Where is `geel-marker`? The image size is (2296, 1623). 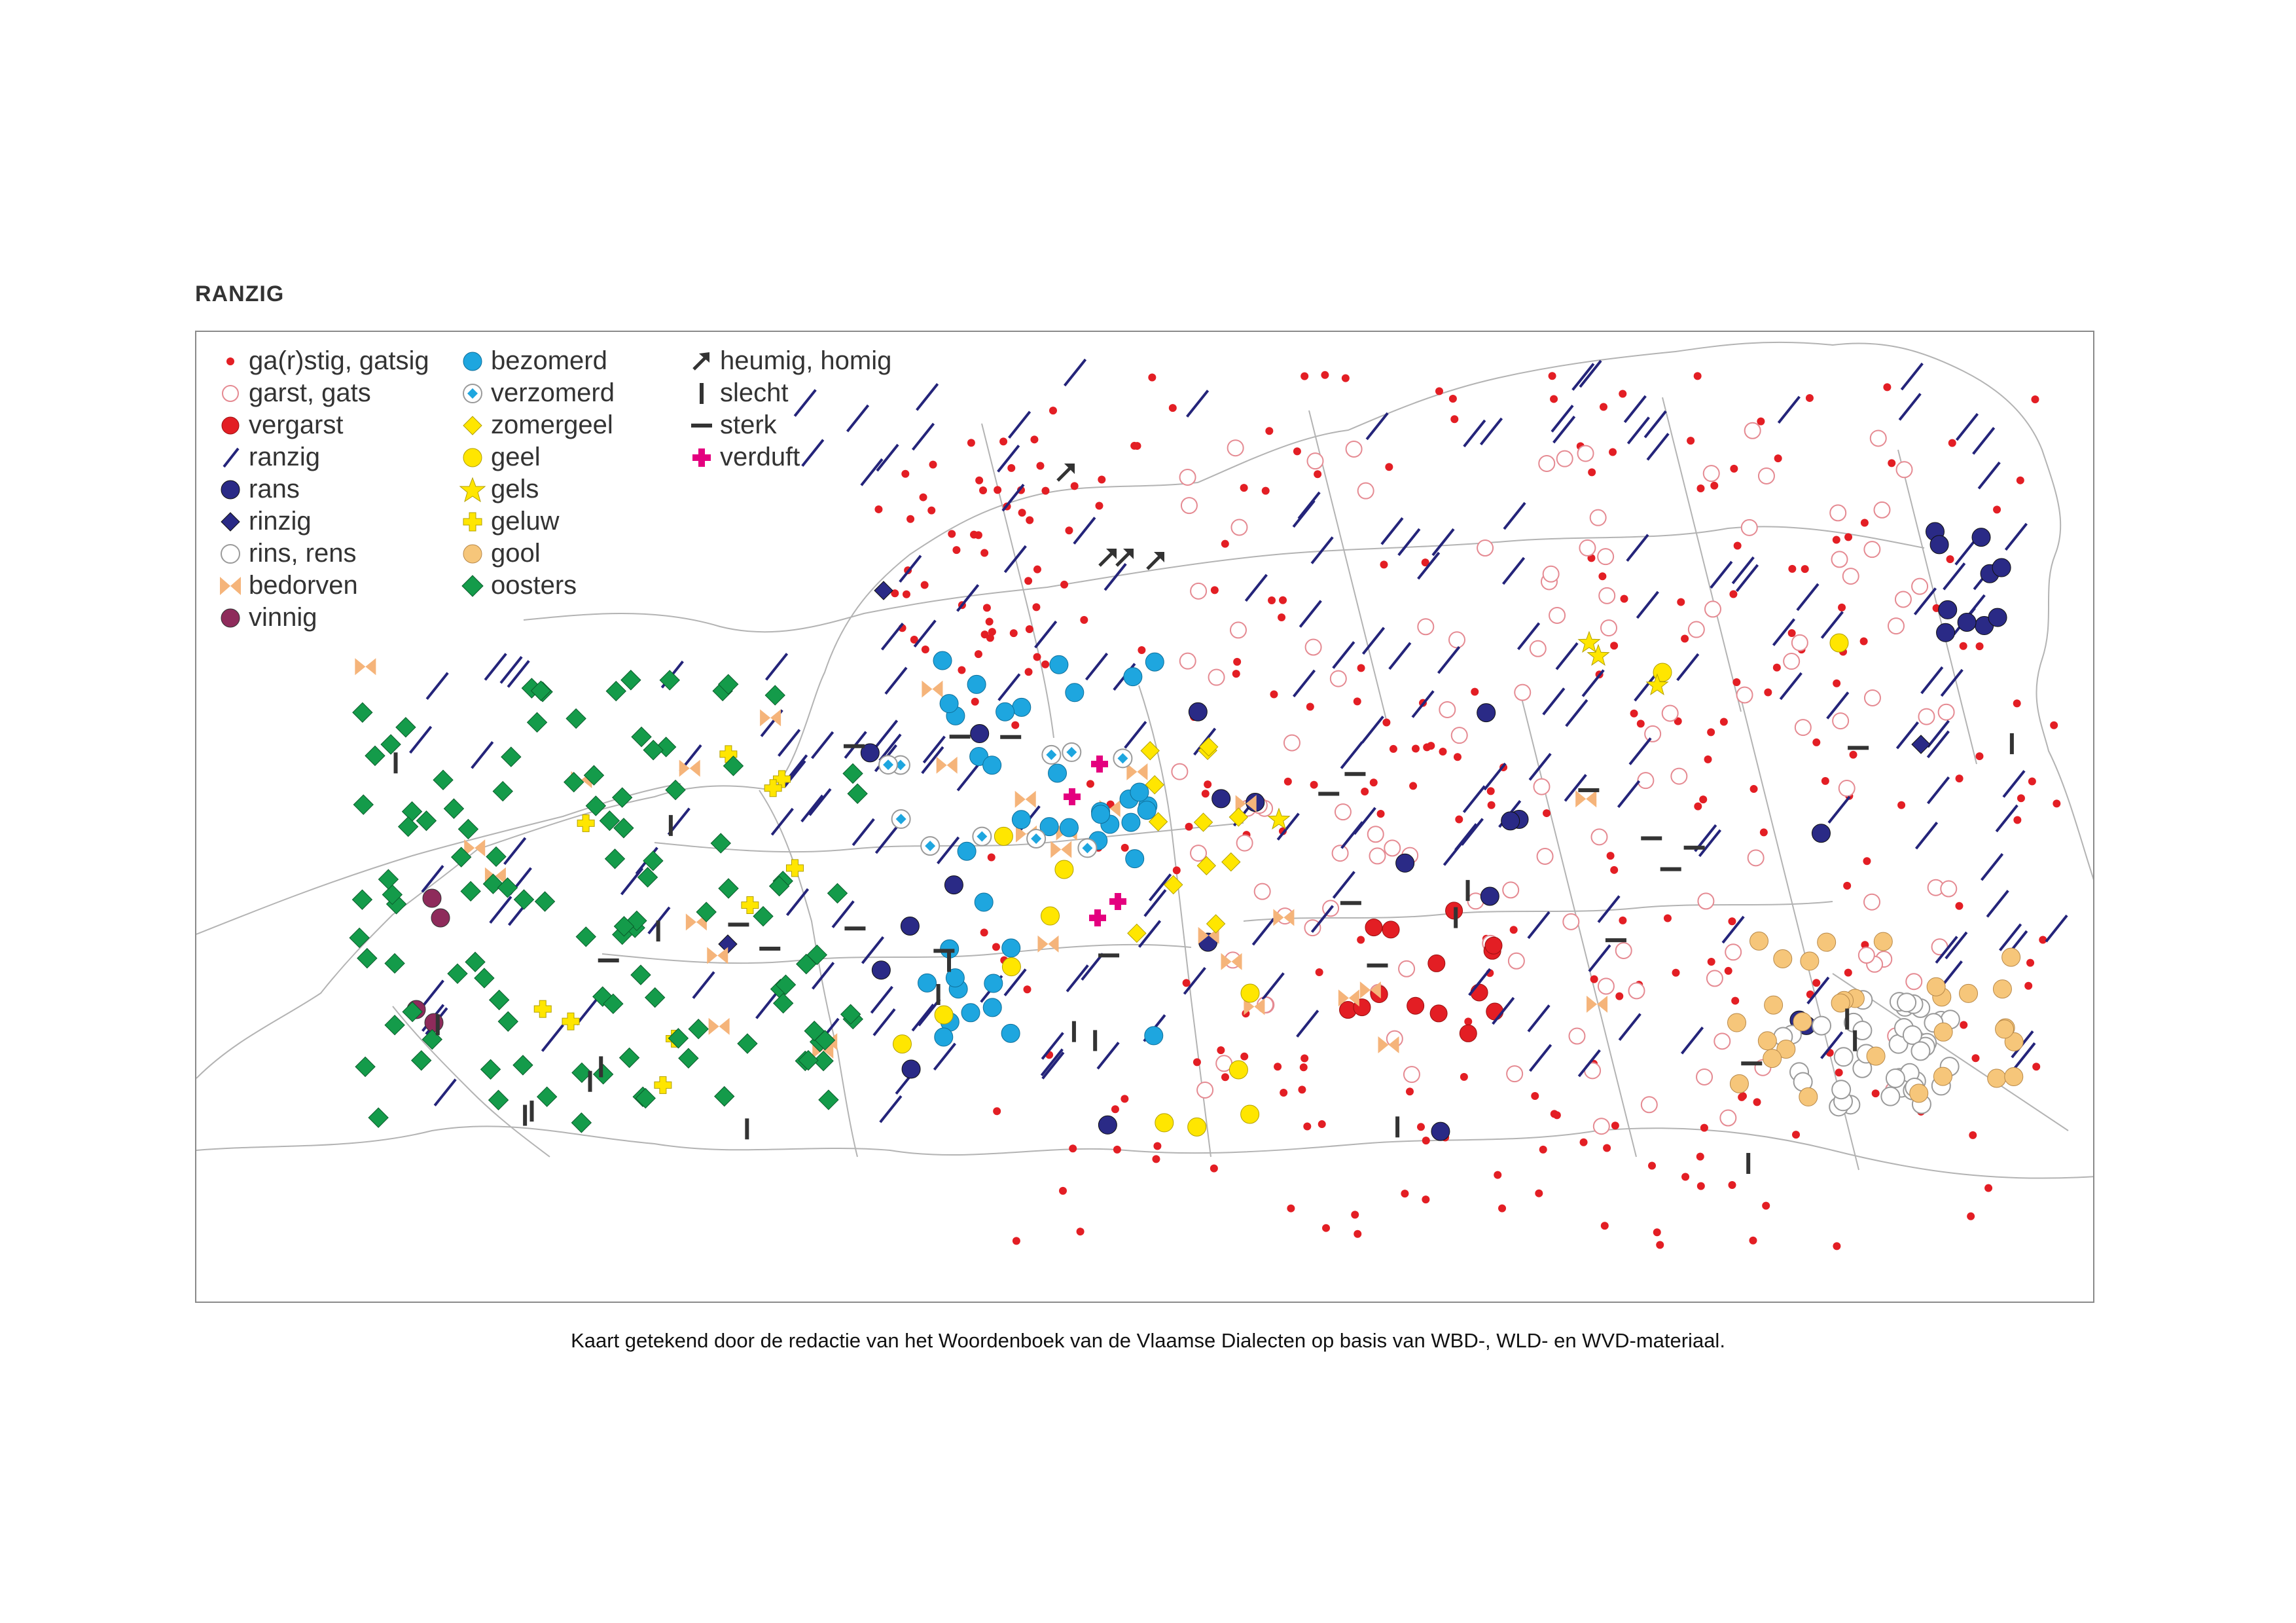 geel-marker is located at coordinates (1050, 916).